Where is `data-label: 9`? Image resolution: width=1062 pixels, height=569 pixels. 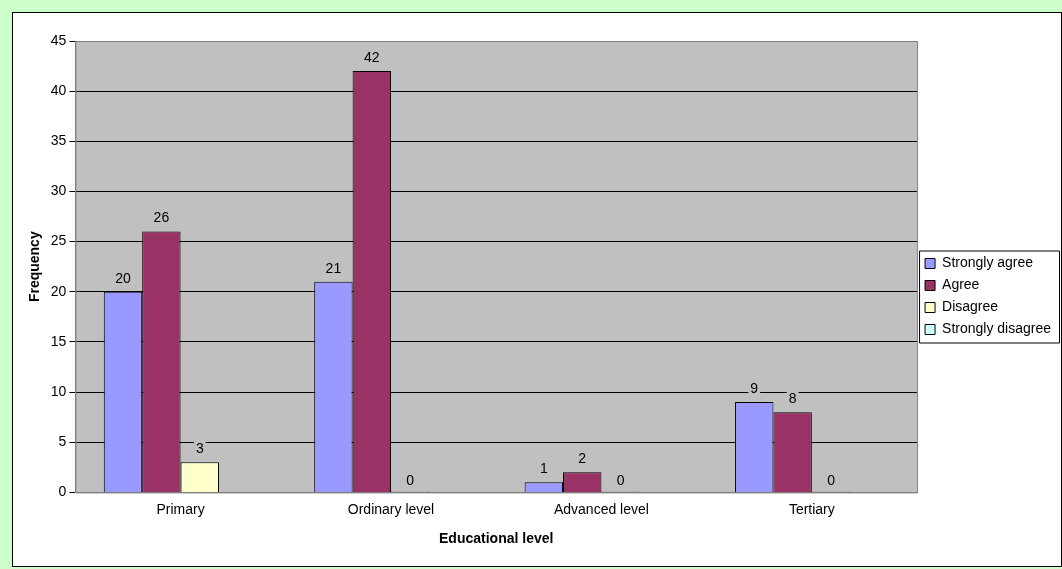 data-label: 9 is located at coordinates (754, 387).